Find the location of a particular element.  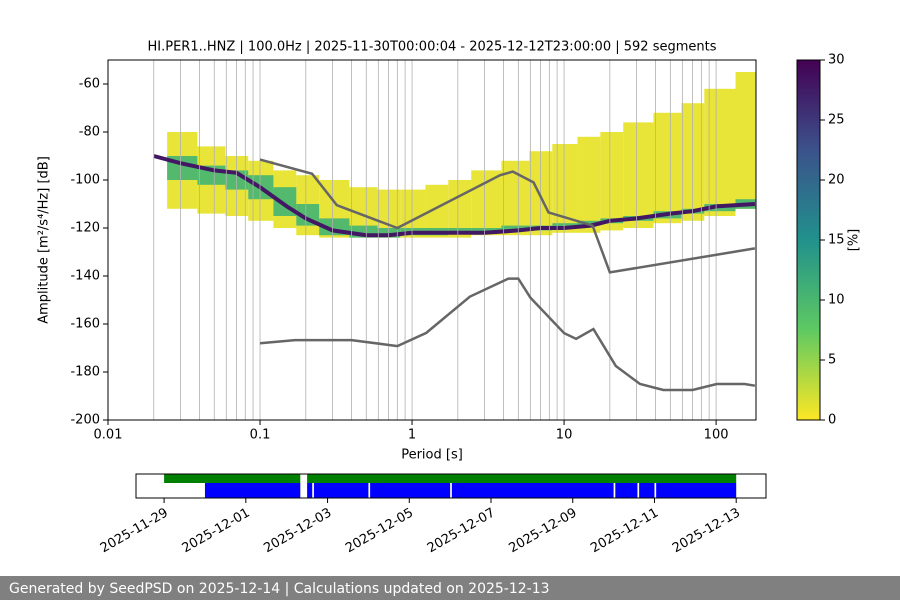

x-axis-label: Period [s] is located at coordinates (432, 455).